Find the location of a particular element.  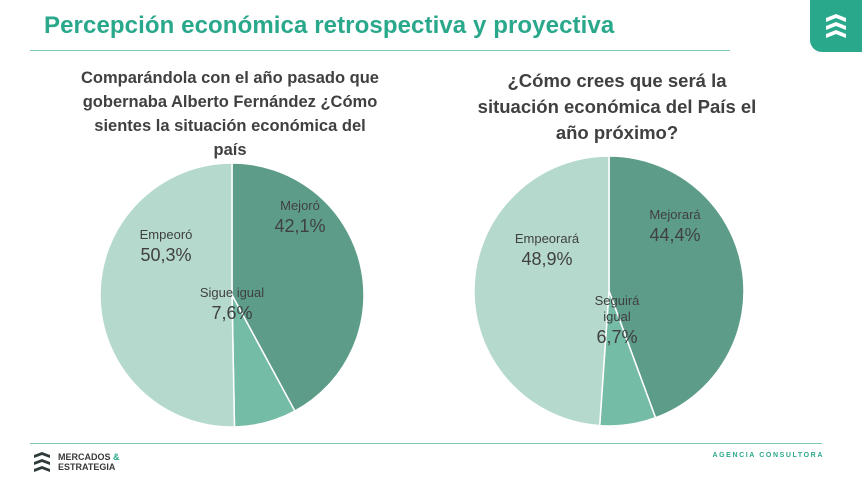

slice-value-mejoro: 42,1% is located at coordinates (299, 226).